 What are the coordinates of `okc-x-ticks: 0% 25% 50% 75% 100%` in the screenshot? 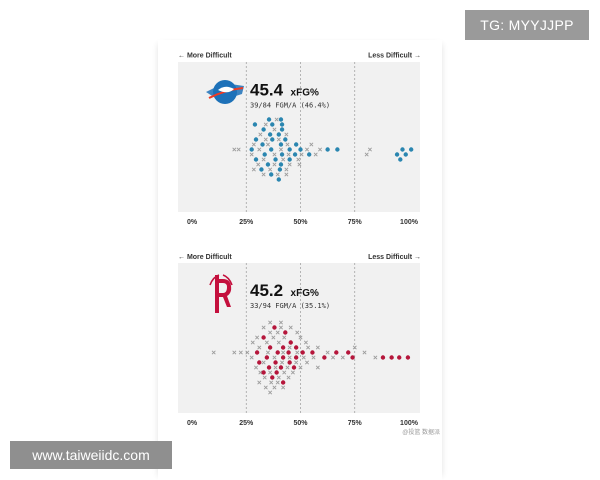 It's located at (303, 222).